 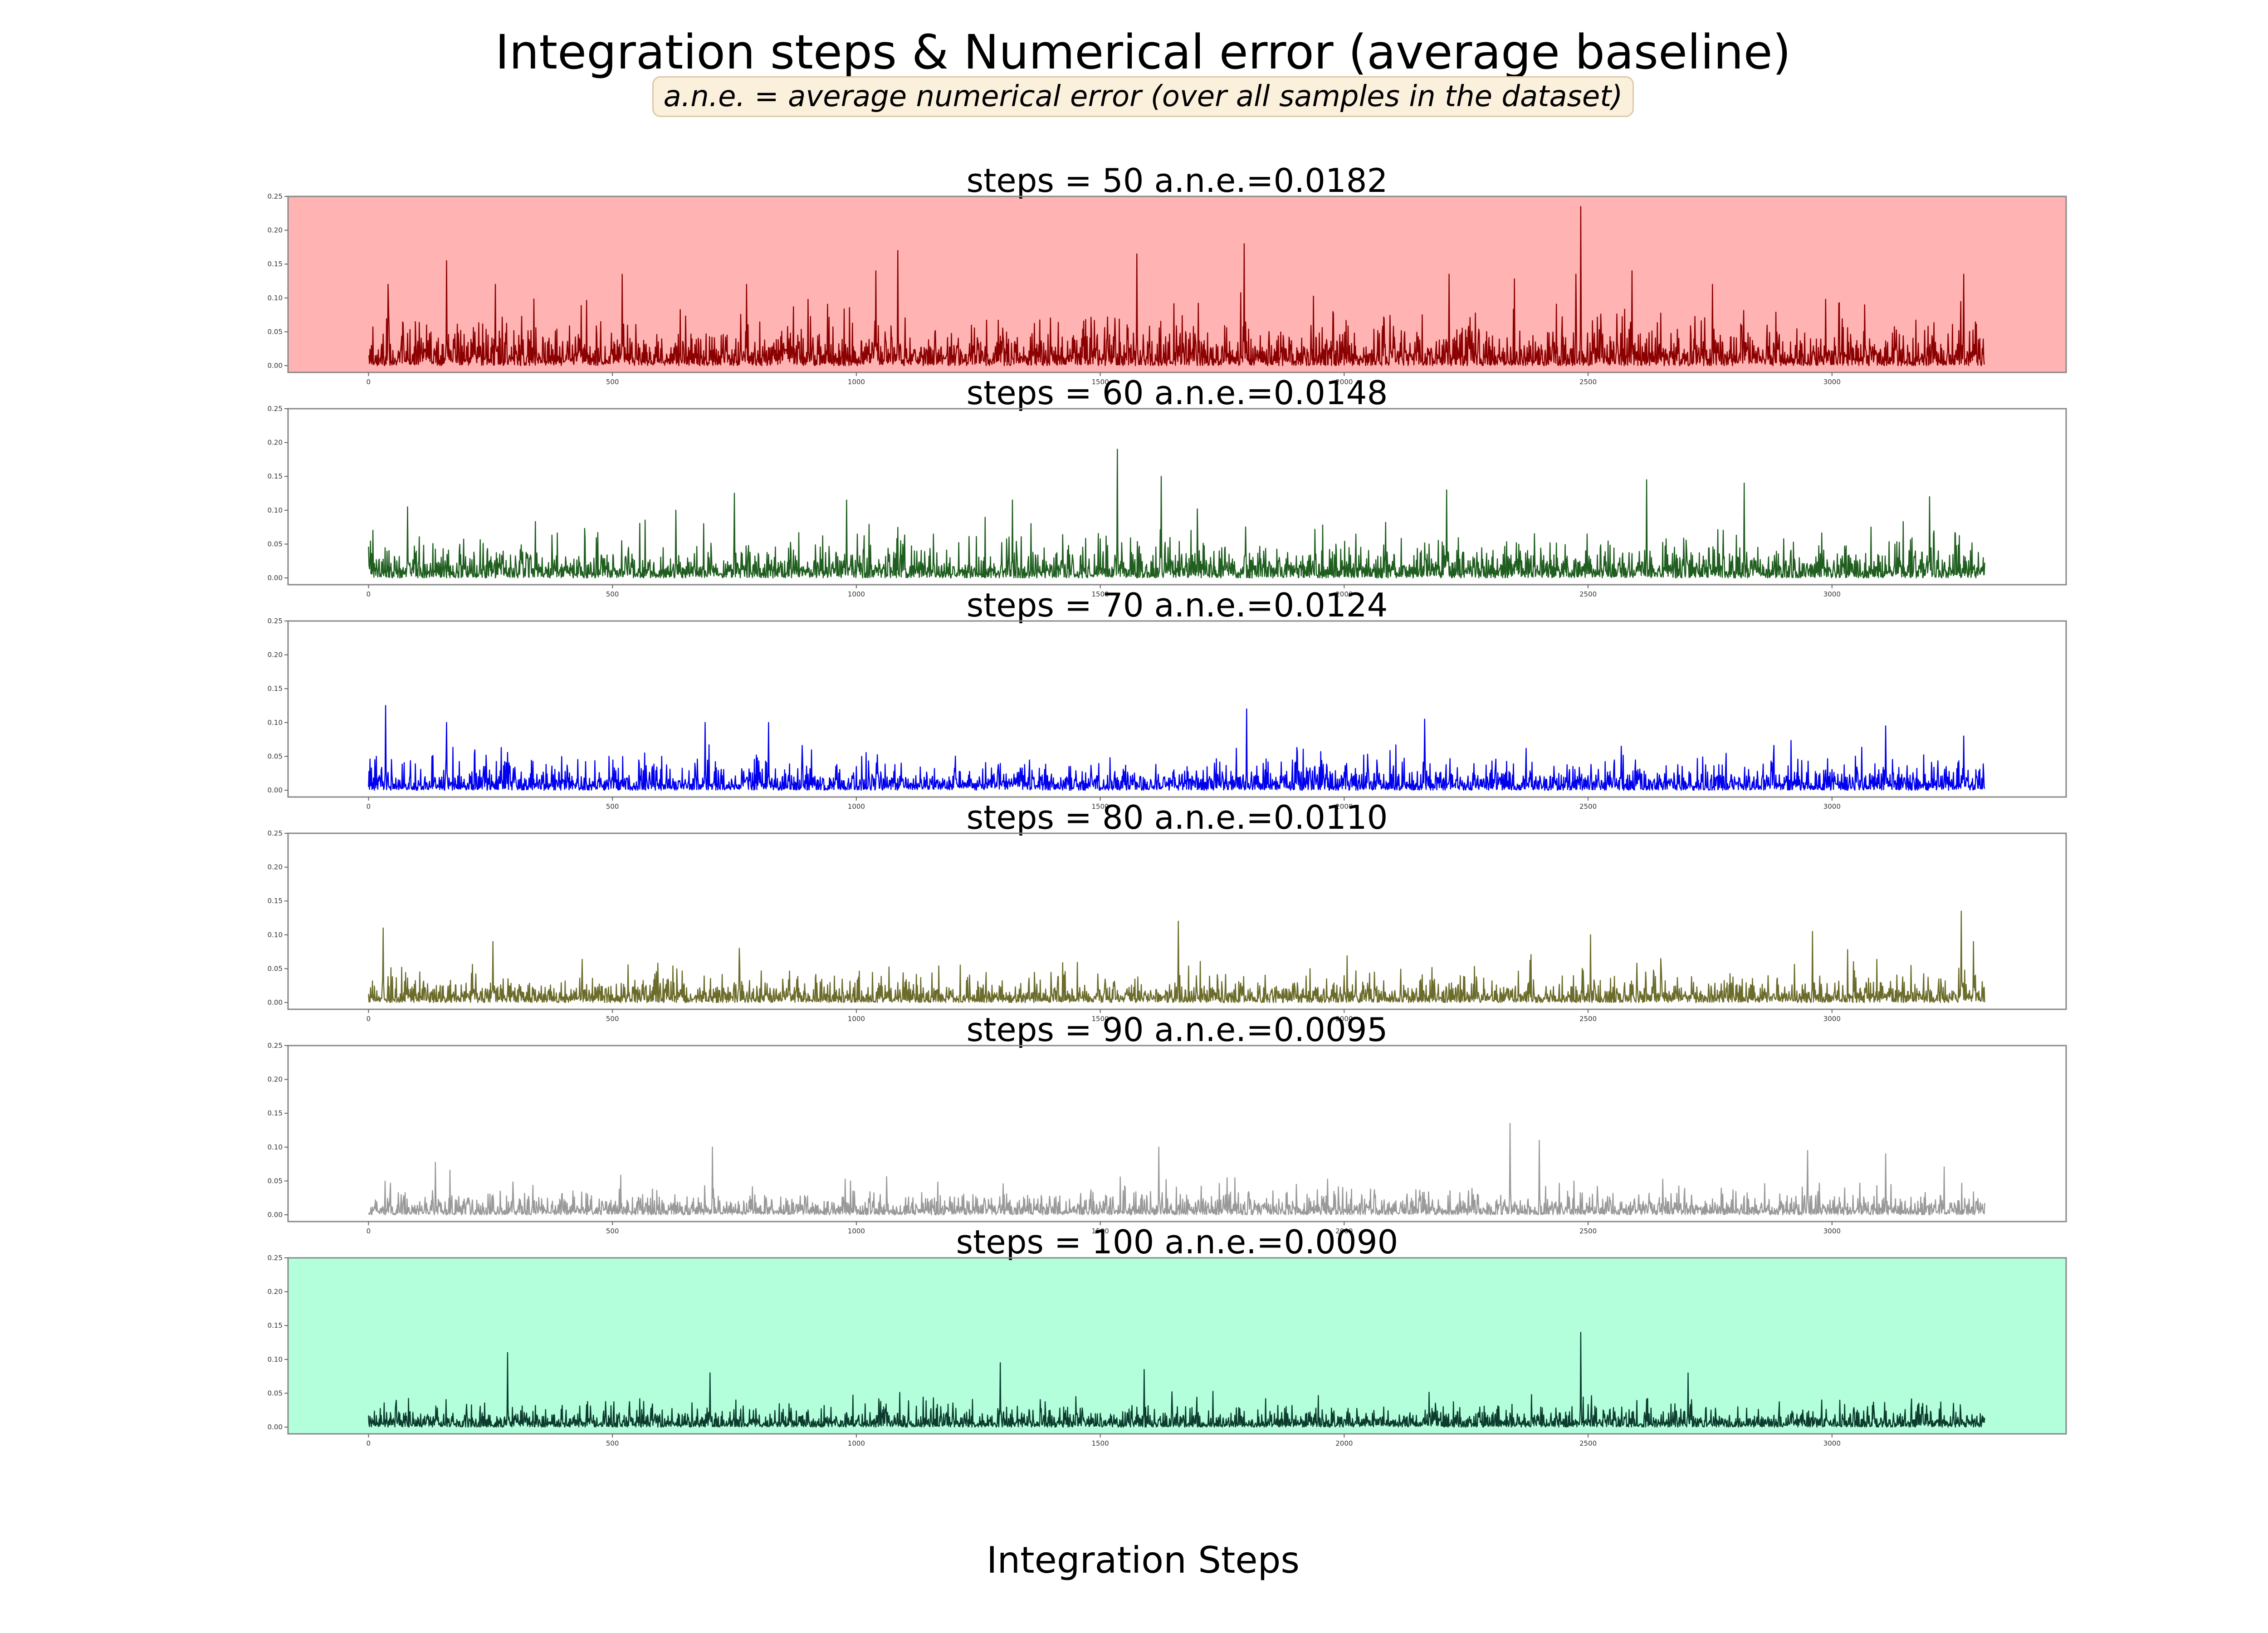 What do you see at coordinates (1177, 605) in the screenshot?
I see `subplot-title: steps = 70 a.n.e.=0.0124` at bounding box center [1177, 605].